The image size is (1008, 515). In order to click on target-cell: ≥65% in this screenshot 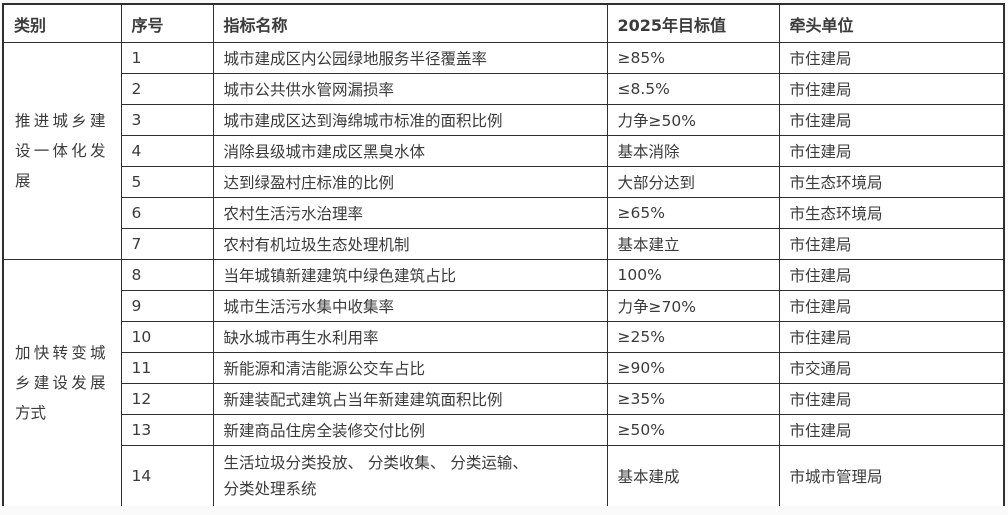, I will do `click(693, 213)`.